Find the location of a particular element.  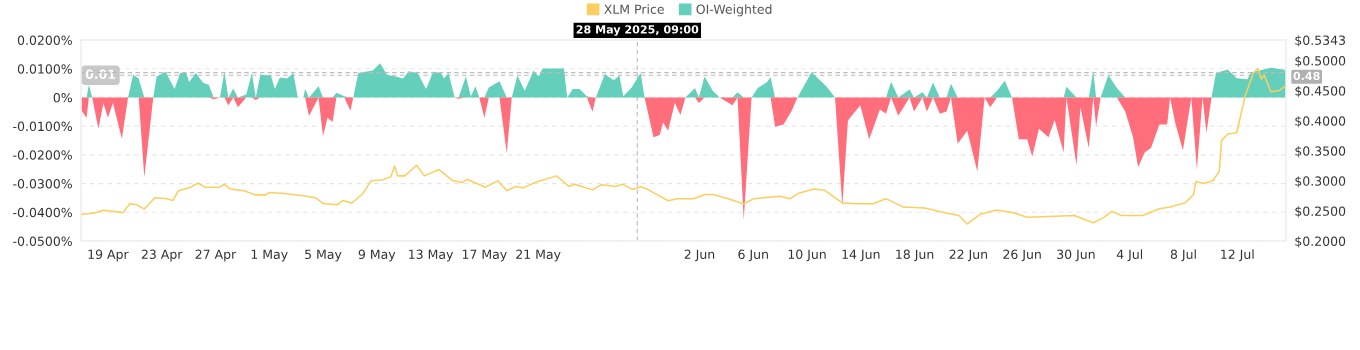

x-tick-label: 30 Jun is located at coordinates (1076, 255).